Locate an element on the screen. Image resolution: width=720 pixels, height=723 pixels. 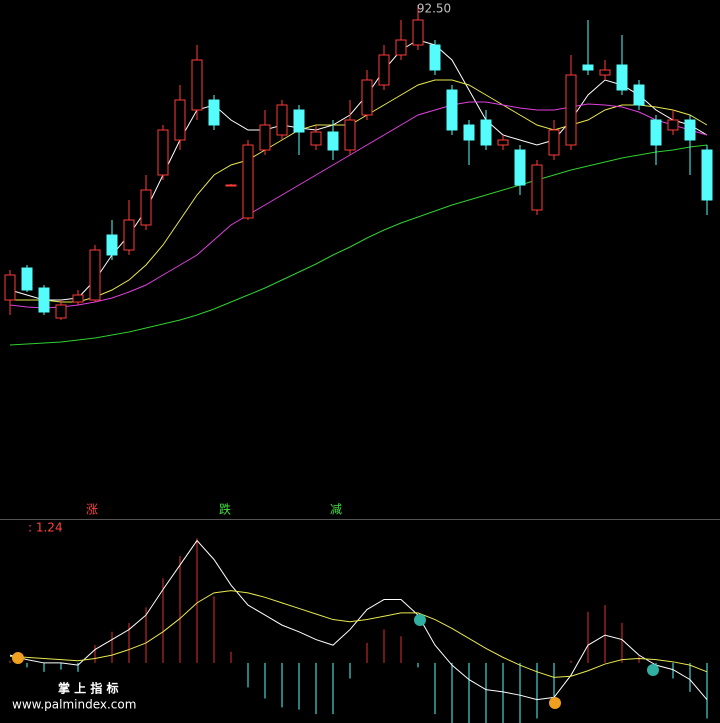
indicator-line is located at coordinates (358, 634).